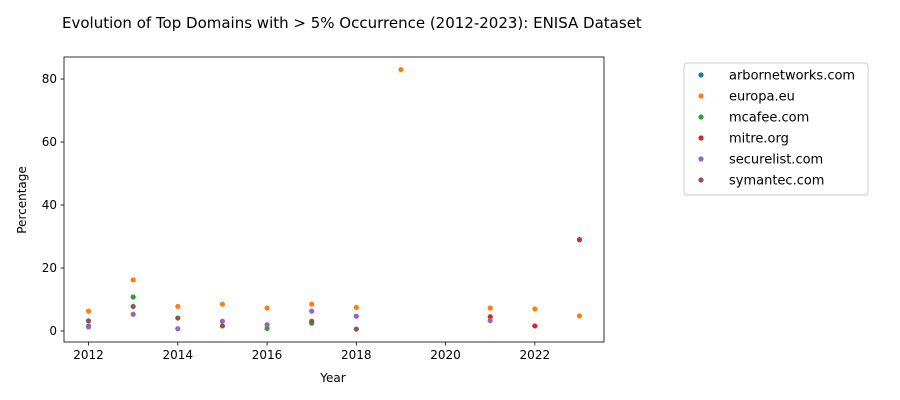  What do you see at coordinates (267, 355) in the screenshot?
I see `x-tick-label: 2016` at bounding box center [267, 355].